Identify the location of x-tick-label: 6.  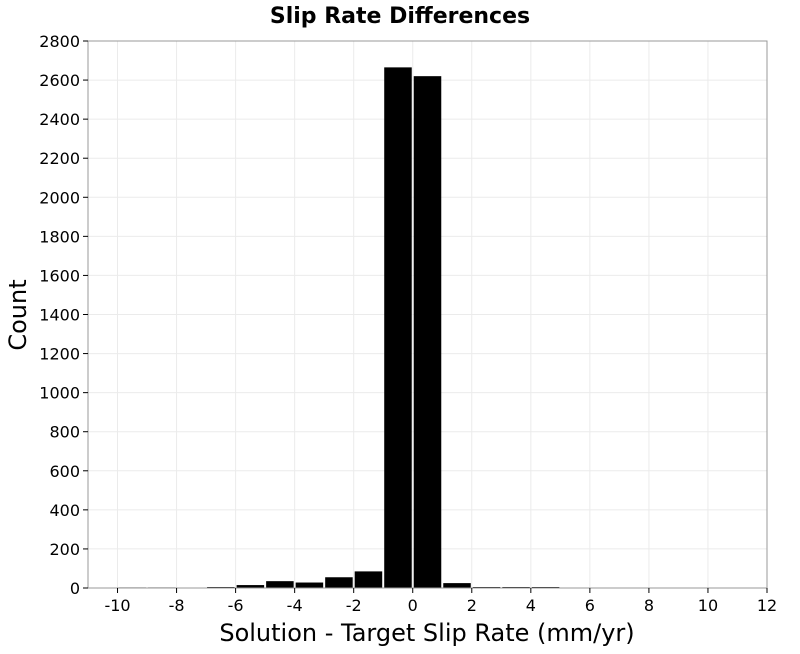
(590, 605).